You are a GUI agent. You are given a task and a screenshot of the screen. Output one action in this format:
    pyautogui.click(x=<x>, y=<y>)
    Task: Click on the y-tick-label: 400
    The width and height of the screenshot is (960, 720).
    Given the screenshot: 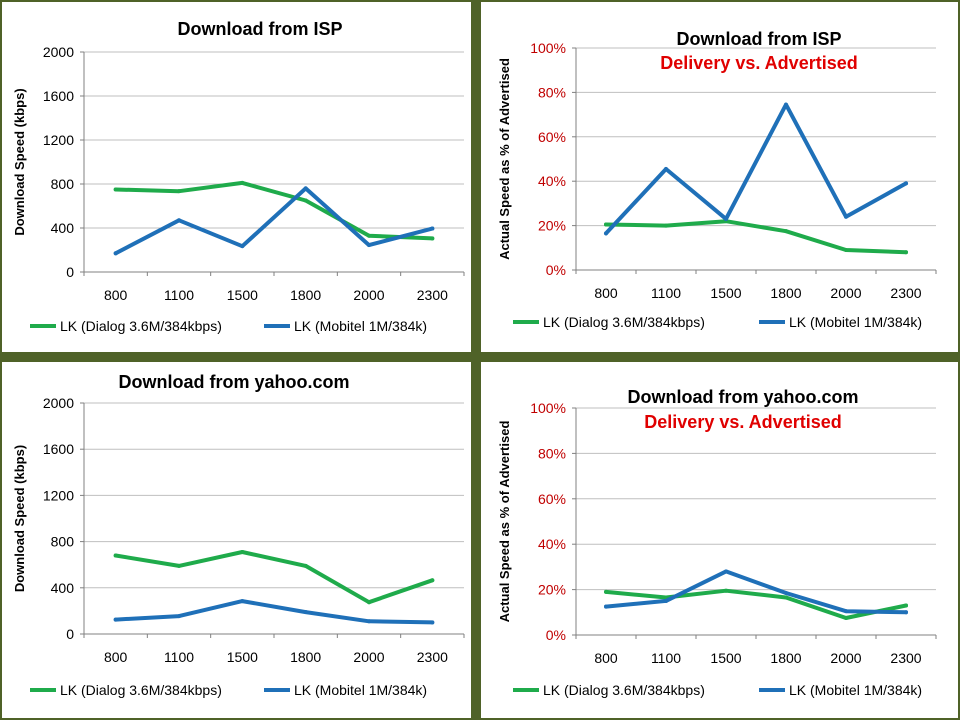 What is the action you would take?
    pyautogui.click(x=63, y=228)
    